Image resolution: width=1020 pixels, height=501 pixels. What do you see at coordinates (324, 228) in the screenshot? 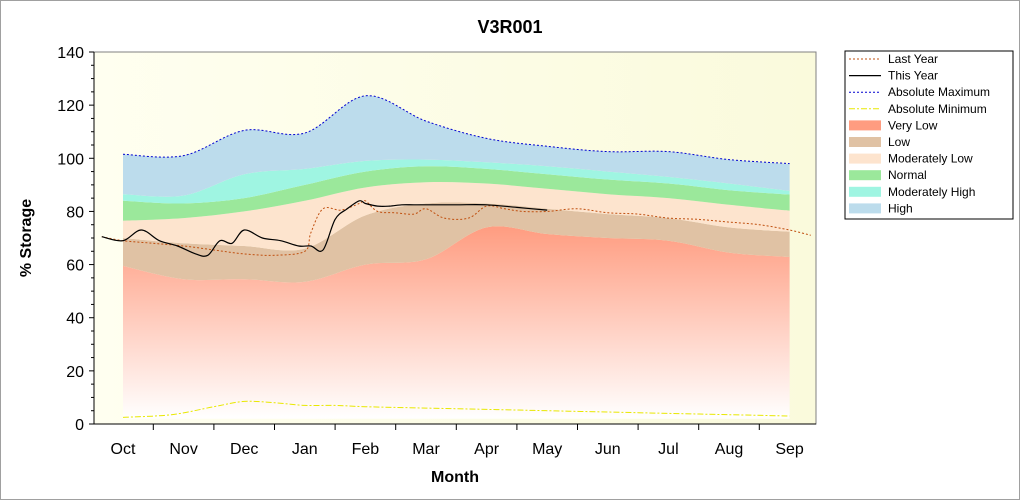
I see `series-this-year` at bounding box center [324, 228].